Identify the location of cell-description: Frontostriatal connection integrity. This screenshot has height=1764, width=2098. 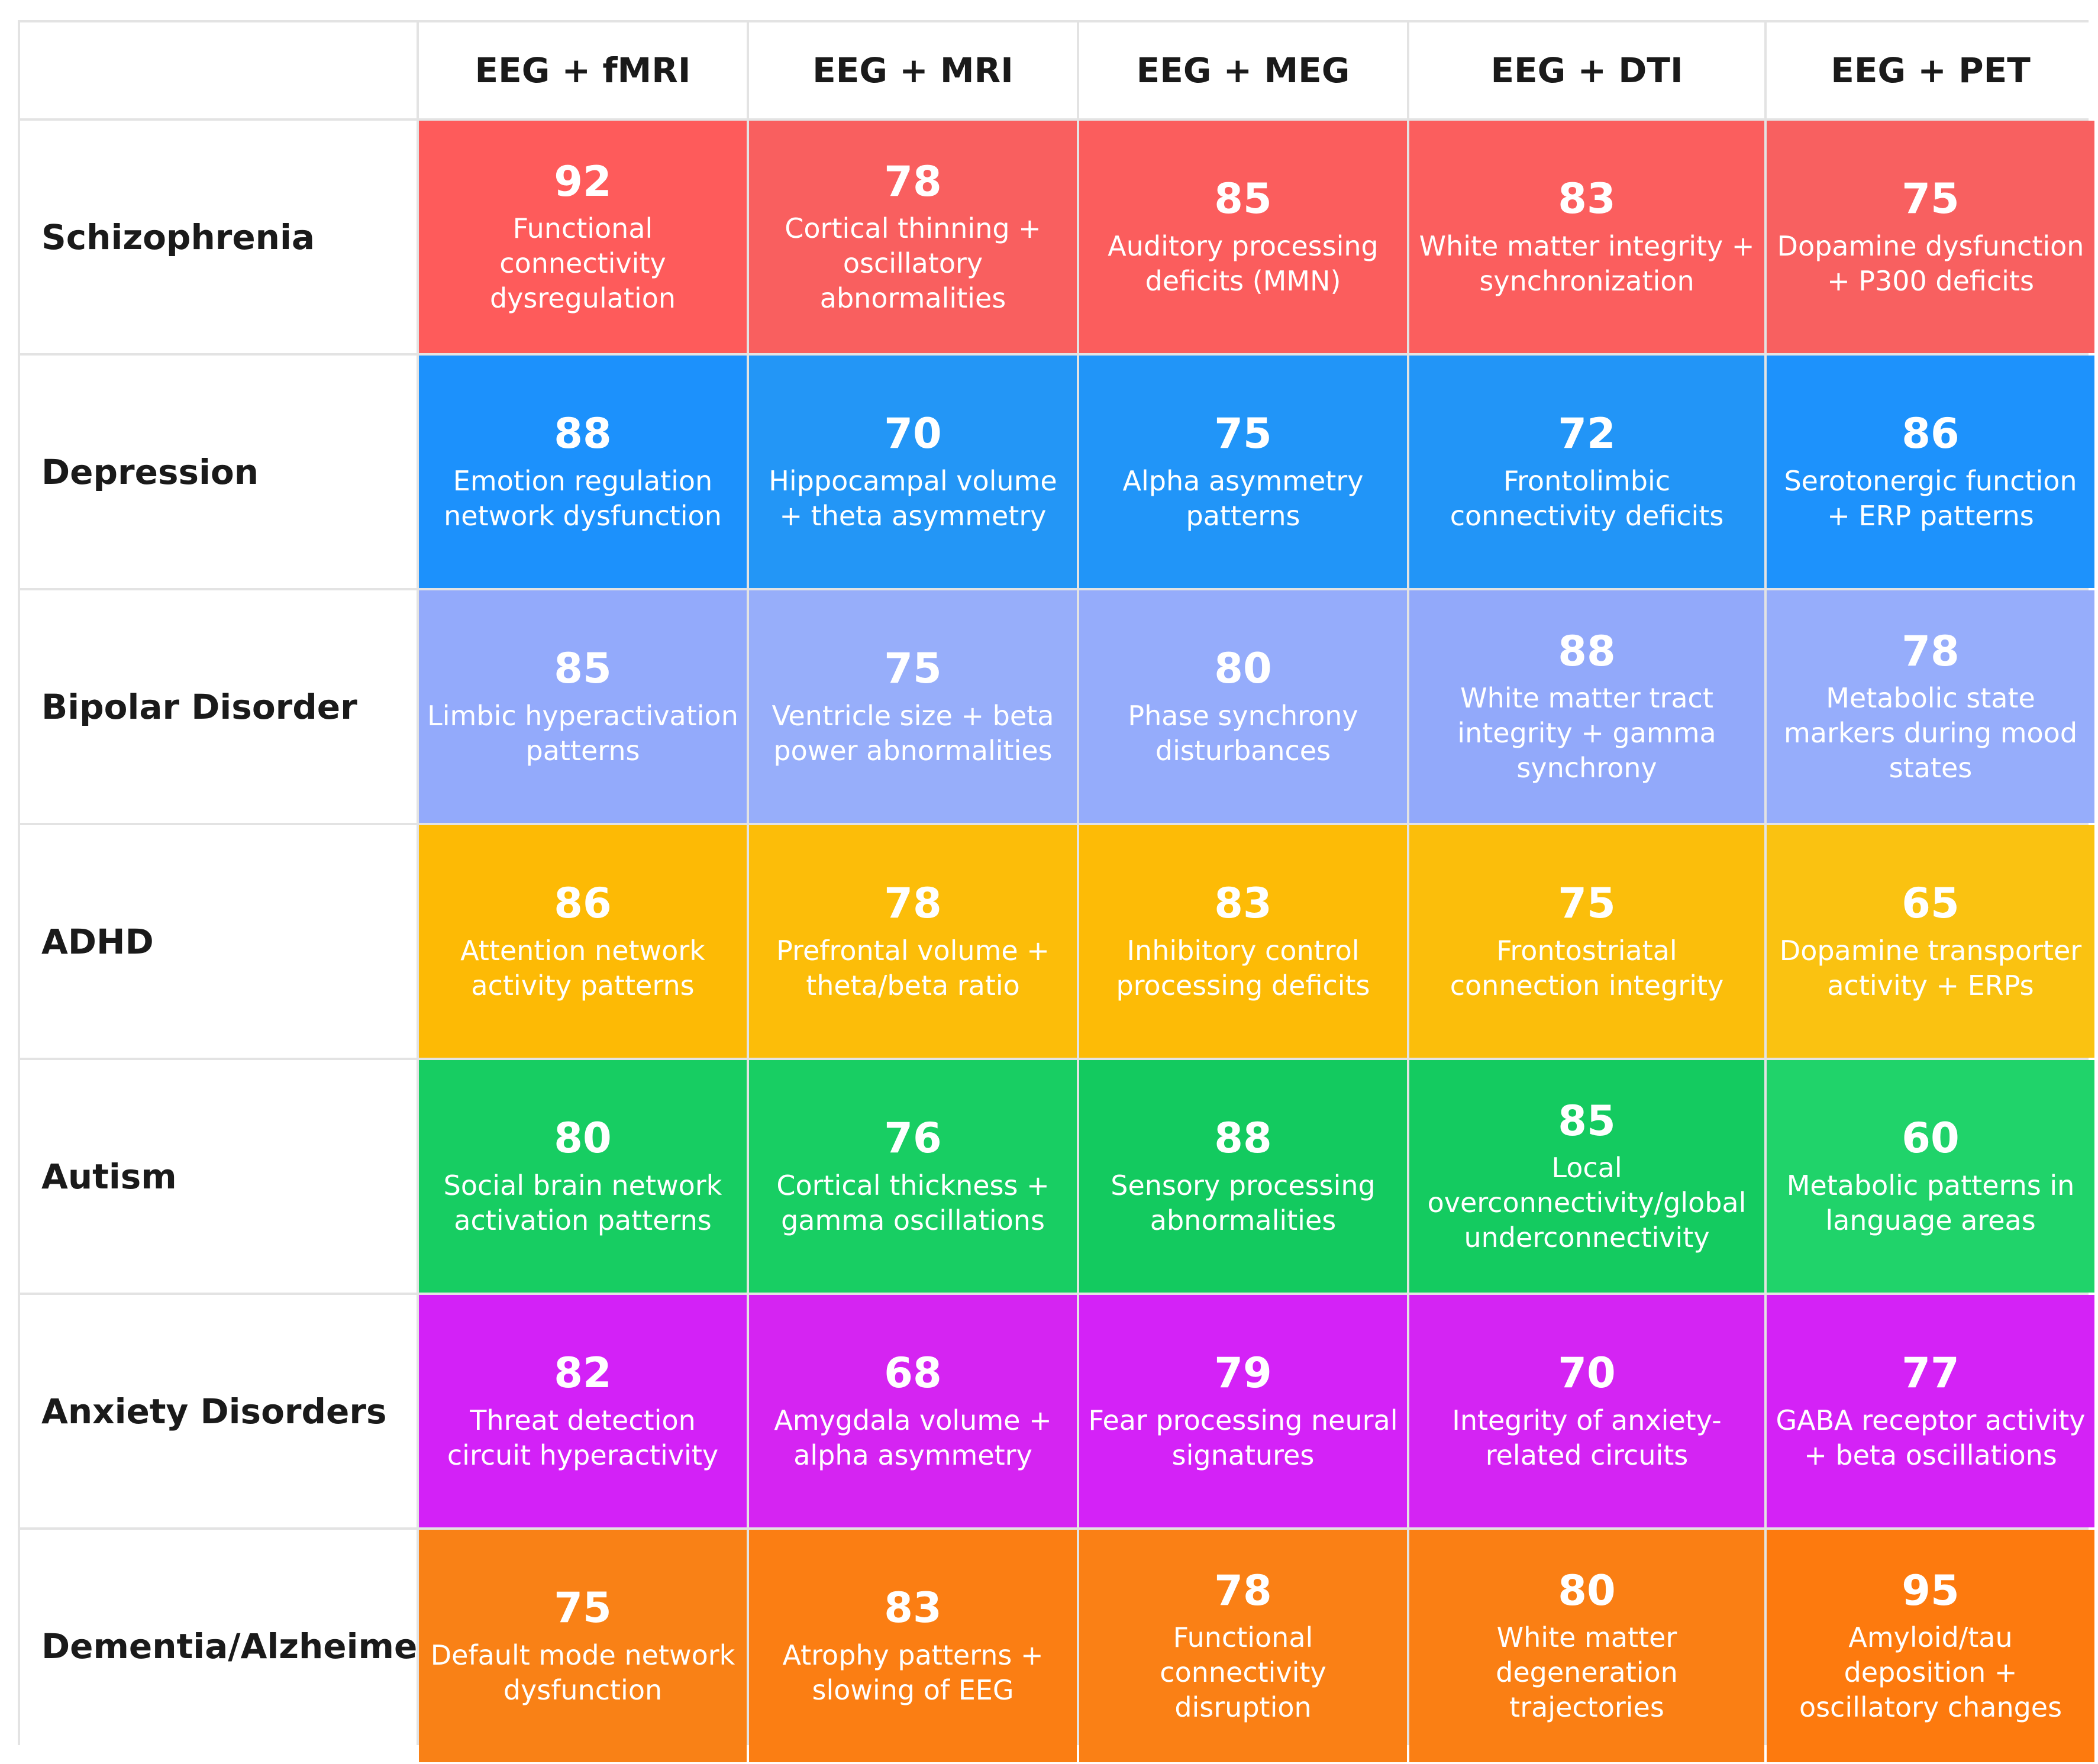
(1587, 967).